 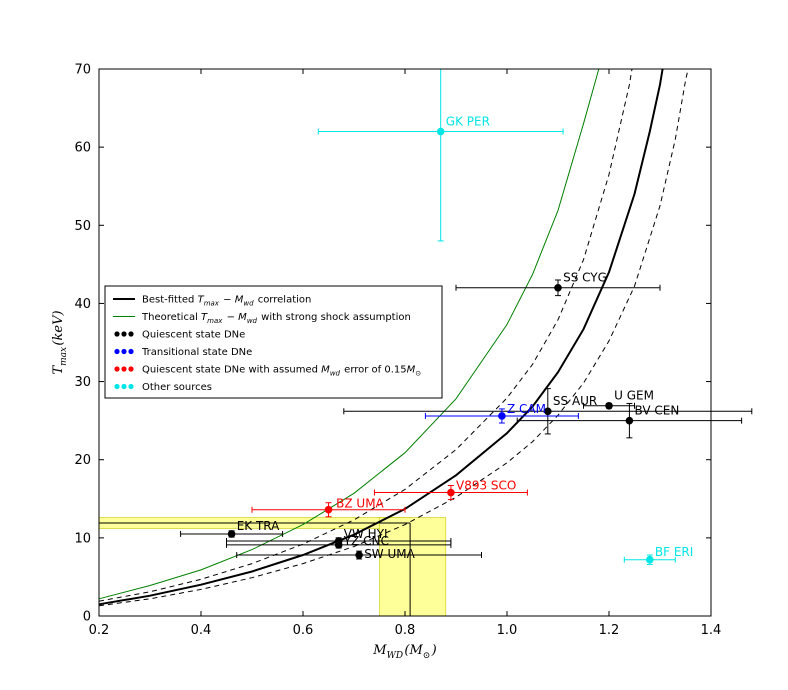 I want to click on source-bv-cen: BV CEN, so click(x=629, y=420).